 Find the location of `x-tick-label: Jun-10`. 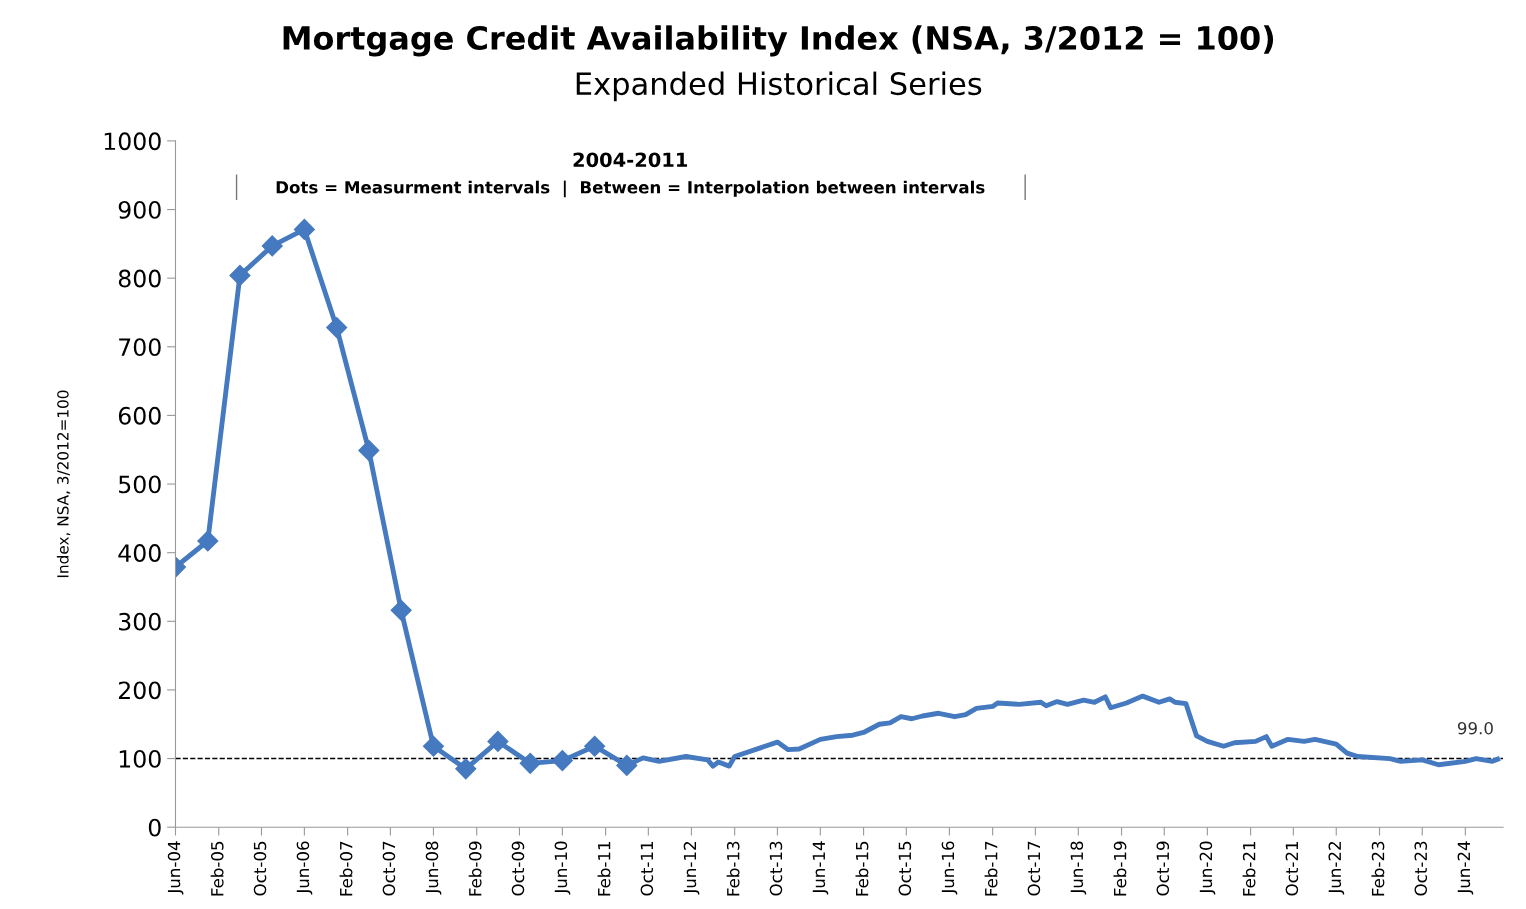

x-tick-label: Jun-10 is located at coordinates (562, 868).